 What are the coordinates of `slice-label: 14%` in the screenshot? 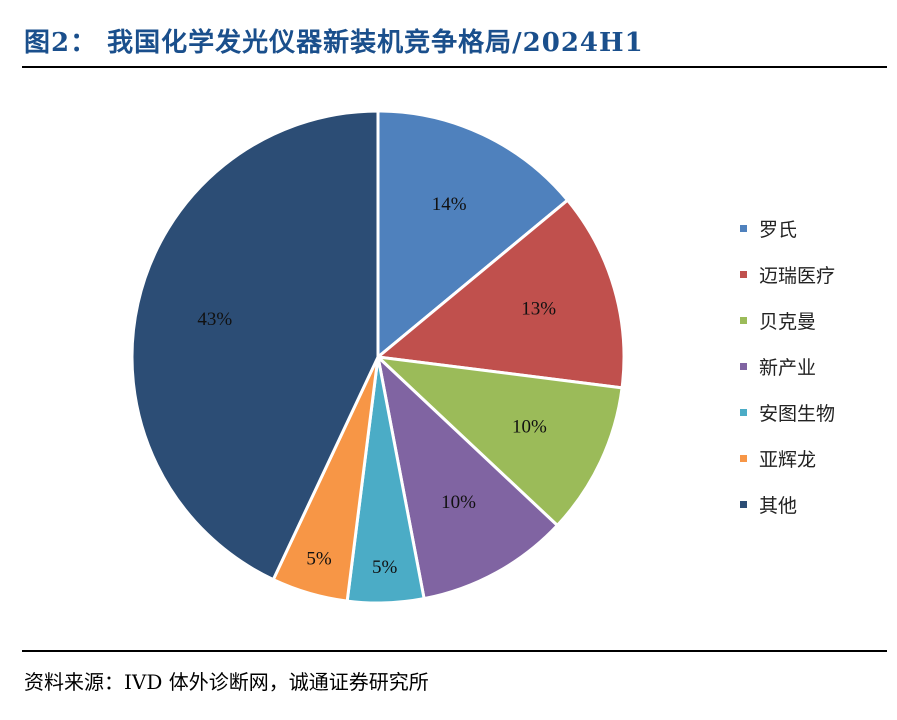 It's located at (449, 204).